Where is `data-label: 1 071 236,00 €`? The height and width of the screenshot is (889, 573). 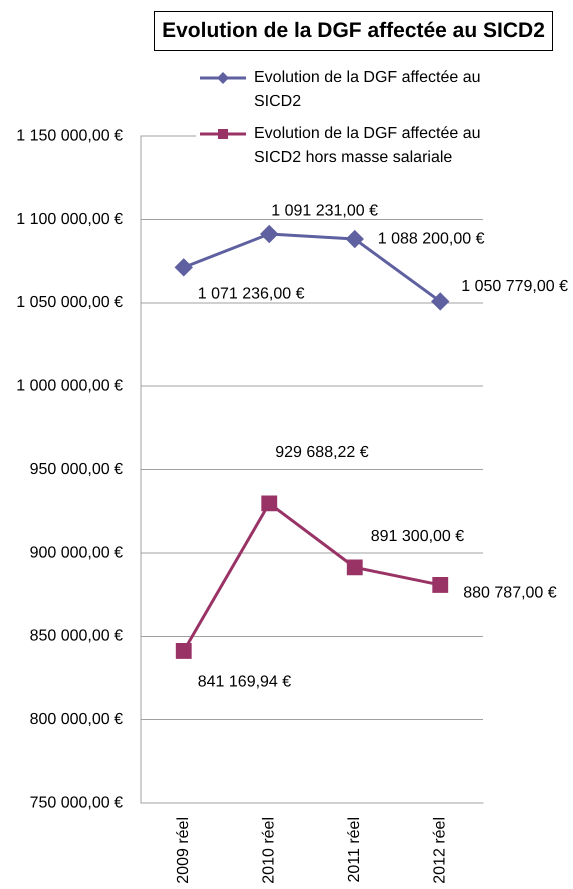 data-label: 1 071 236,00 € is located at coordinates (251, 294).